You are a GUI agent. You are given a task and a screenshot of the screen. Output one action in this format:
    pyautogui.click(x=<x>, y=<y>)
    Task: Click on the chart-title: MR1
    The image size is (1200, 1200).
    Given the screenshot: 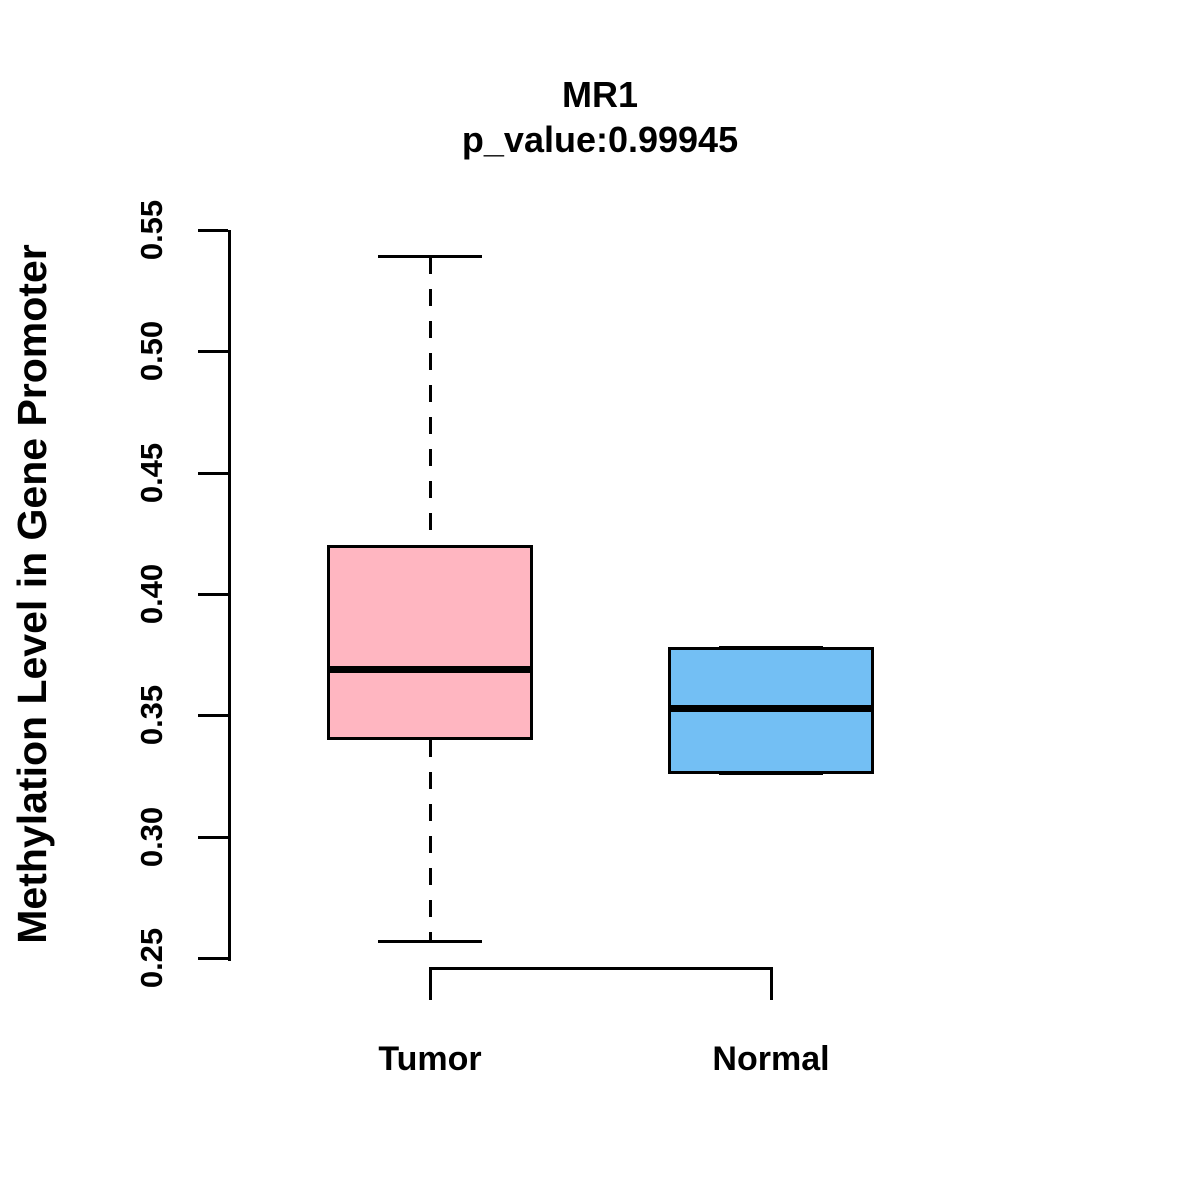 What is the action you would take?
    pyautogui.click(x=599, y=94)
    